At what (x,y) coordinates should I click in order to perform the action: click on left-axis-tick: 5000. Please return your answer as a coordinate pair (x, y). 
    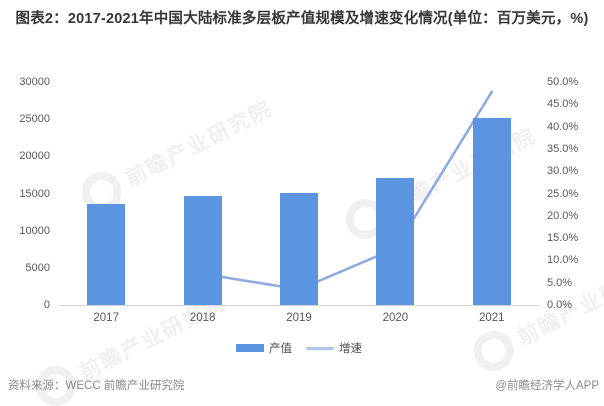
    Looking at the image, I should click on (37, 267).